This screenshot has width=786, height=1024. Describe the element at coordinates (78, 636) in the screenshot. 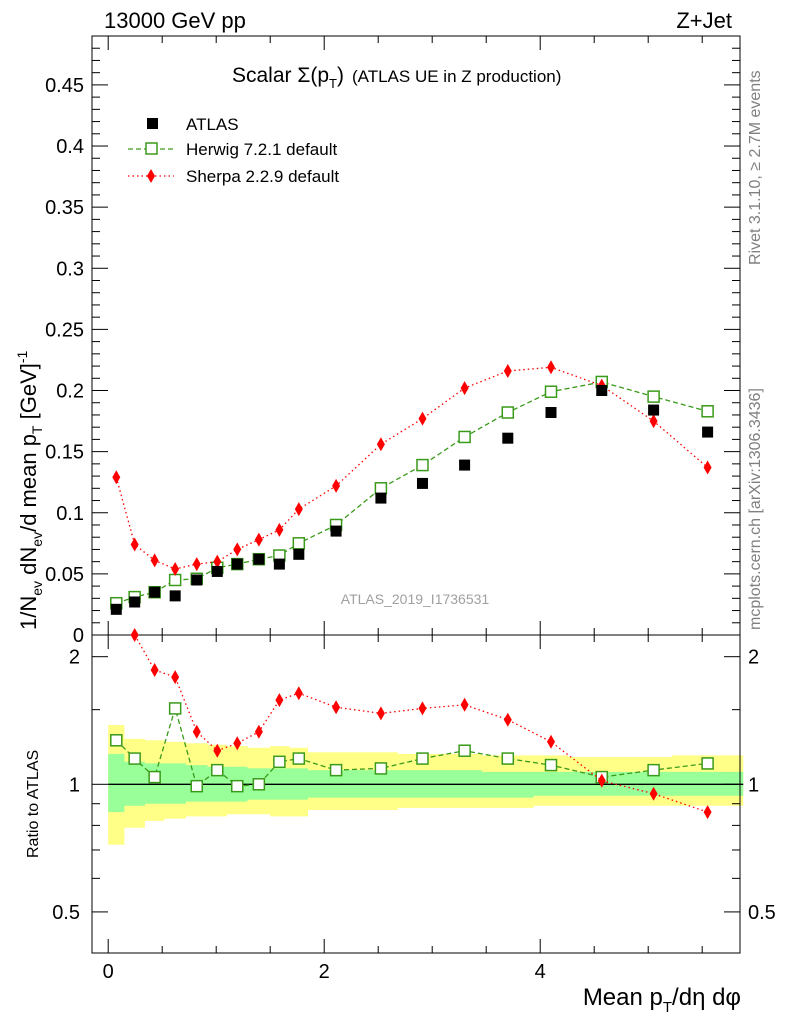

I see `y-tick-label: 0` at that location.